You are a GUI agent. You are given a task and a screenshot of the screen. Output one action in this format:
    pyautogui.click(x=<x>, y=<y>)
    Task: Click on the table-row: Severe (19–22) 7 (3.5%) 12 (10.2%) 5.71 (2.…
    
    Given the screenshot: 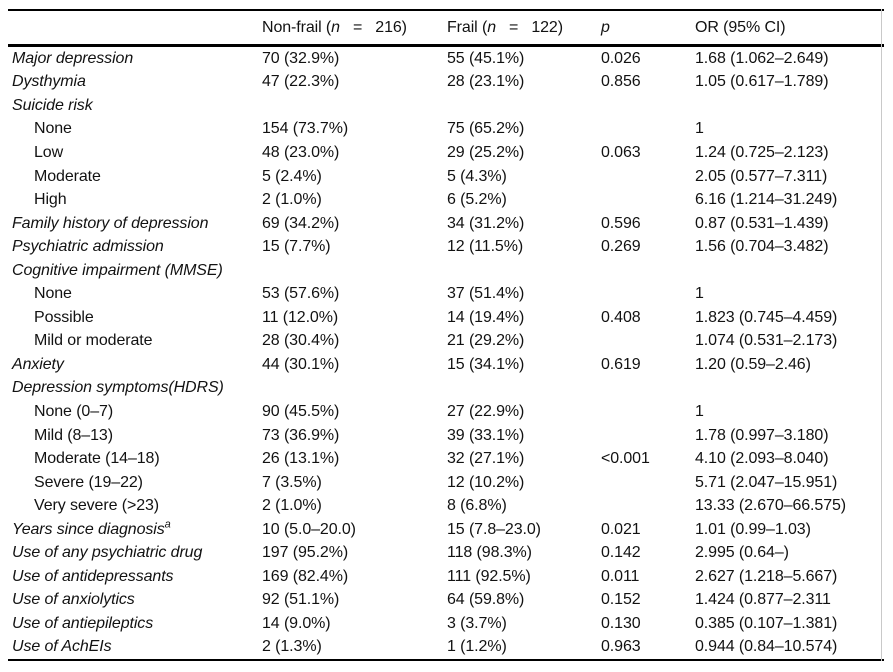 What is the action you would take?
    pyautogui.click(x=446, y=483)
    